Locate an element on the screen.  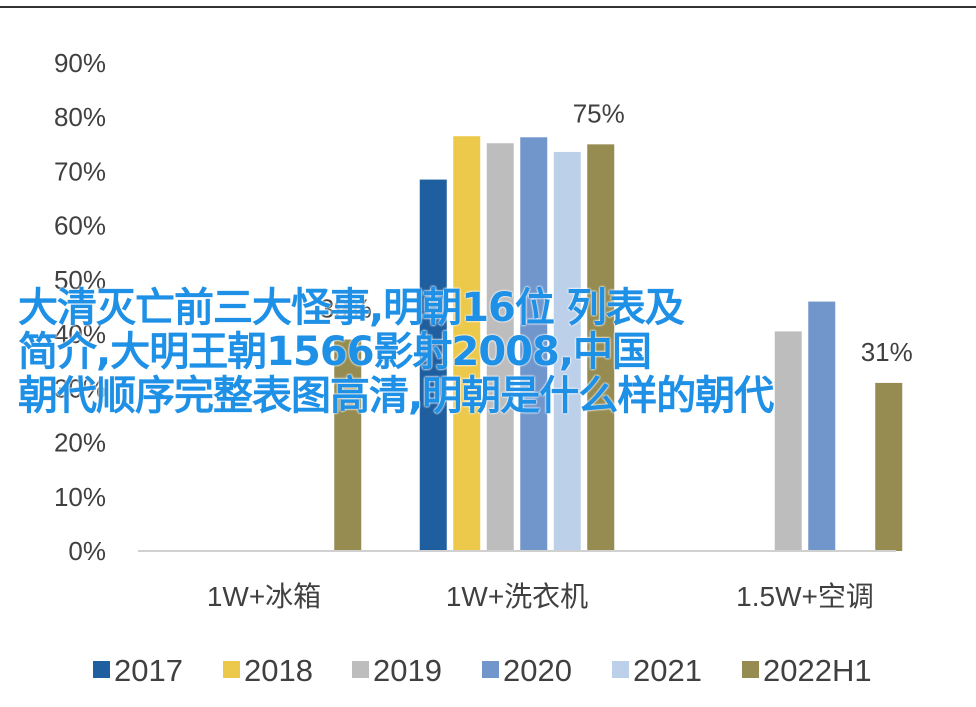
y-axis-ticks: 0% 10% 20% 30% 40% 50% 60% 70% 80% 90% is located at coordinates (80, 307).